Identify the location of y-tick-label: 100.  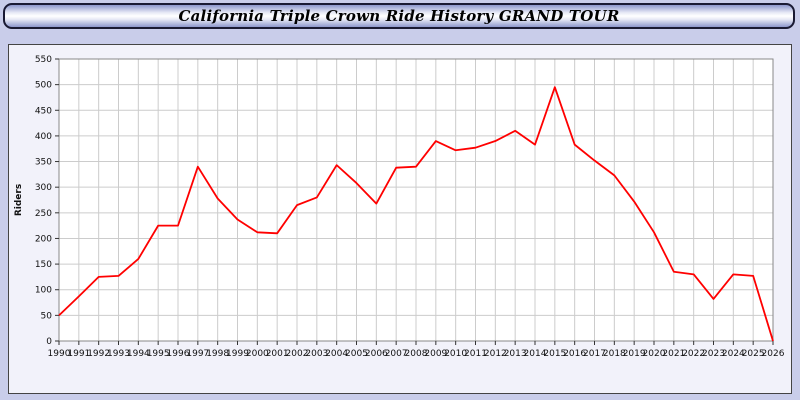
(43, 291).